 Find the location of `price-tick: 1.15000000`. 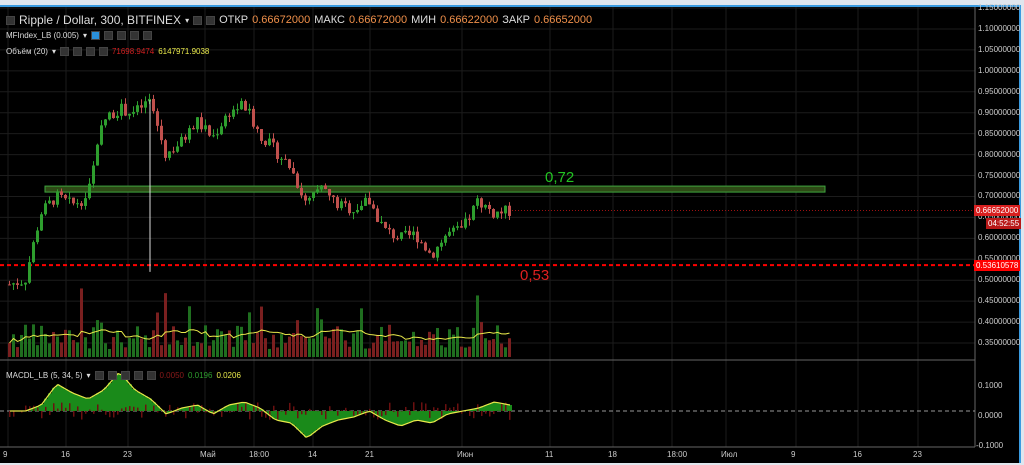

price-tick: 1.15000000 is located at coordinates (999, 7).